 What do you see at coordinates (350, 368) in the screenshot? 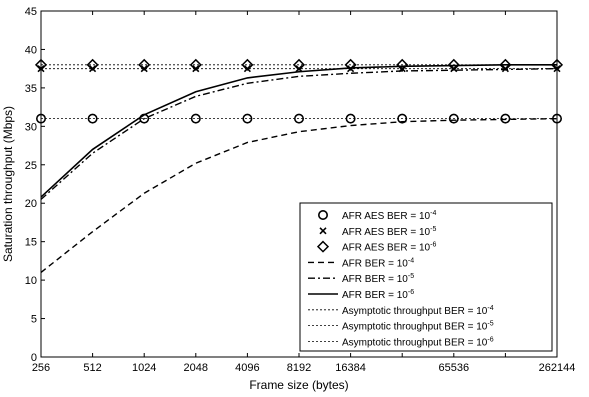
I see `x-tick-label: 16384` at bounding box center [350, 368].